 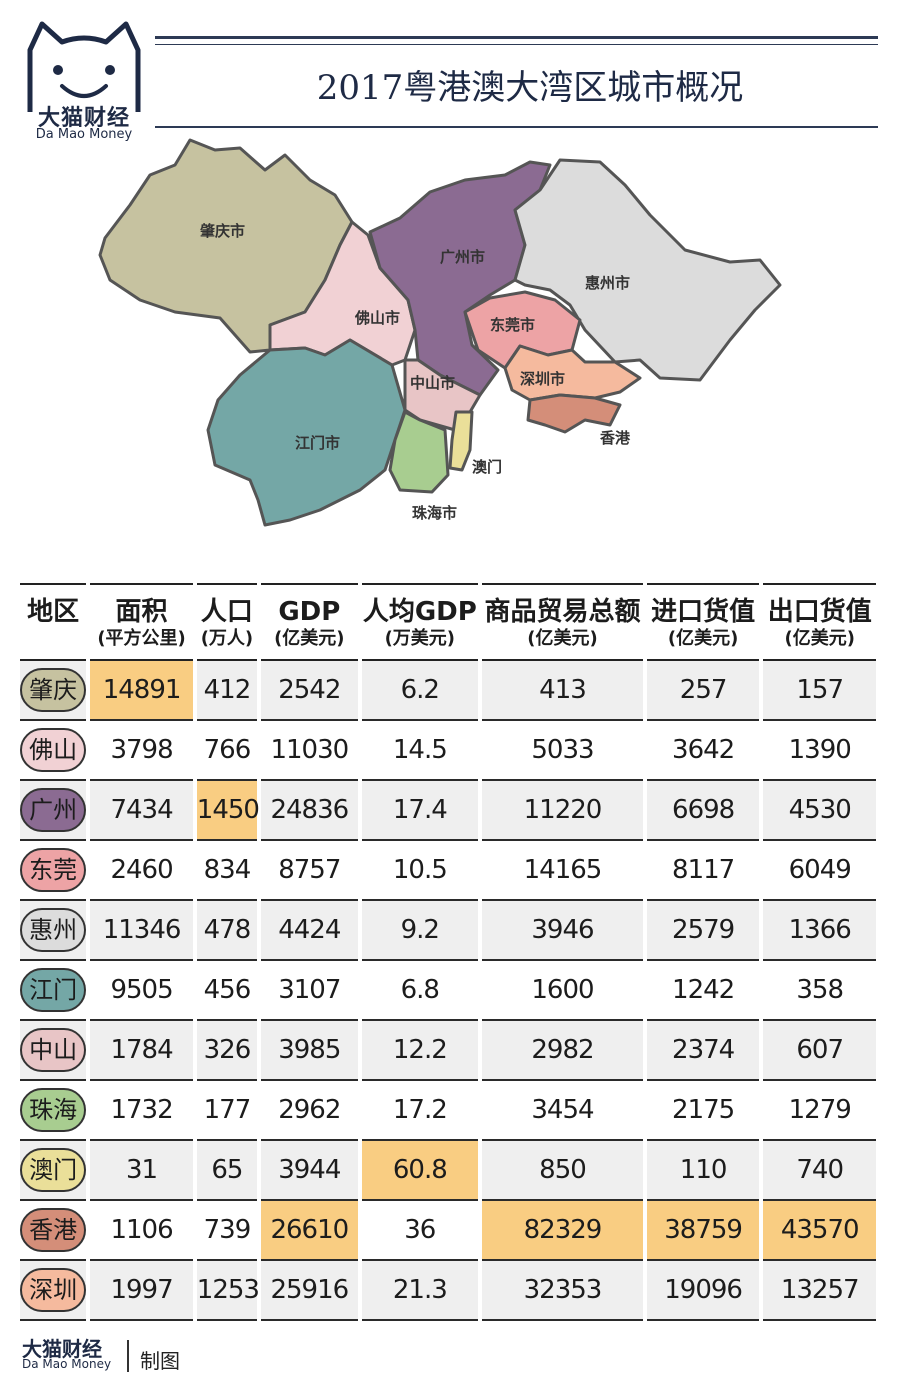 What do you see at coordinates (819, 991) in the screenshot?
I see `value-cell: 358` at bounding box center [819, 991].